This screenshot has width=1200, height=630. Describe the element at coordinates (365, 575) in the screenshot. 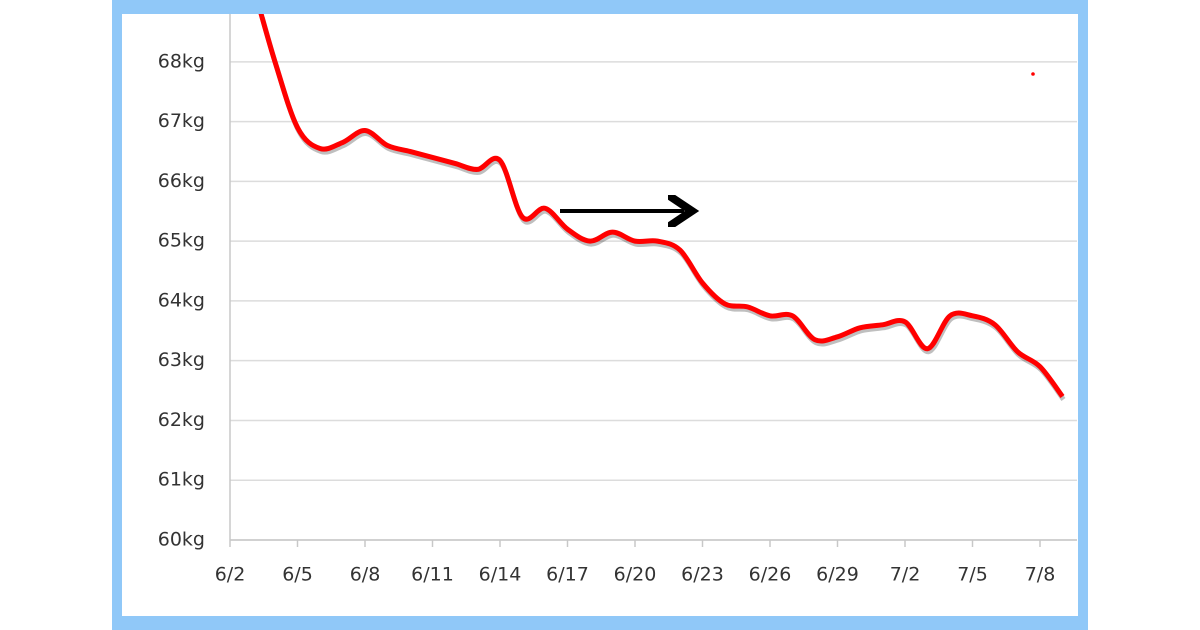

I see `x-tick-label: 6/8` at that location.